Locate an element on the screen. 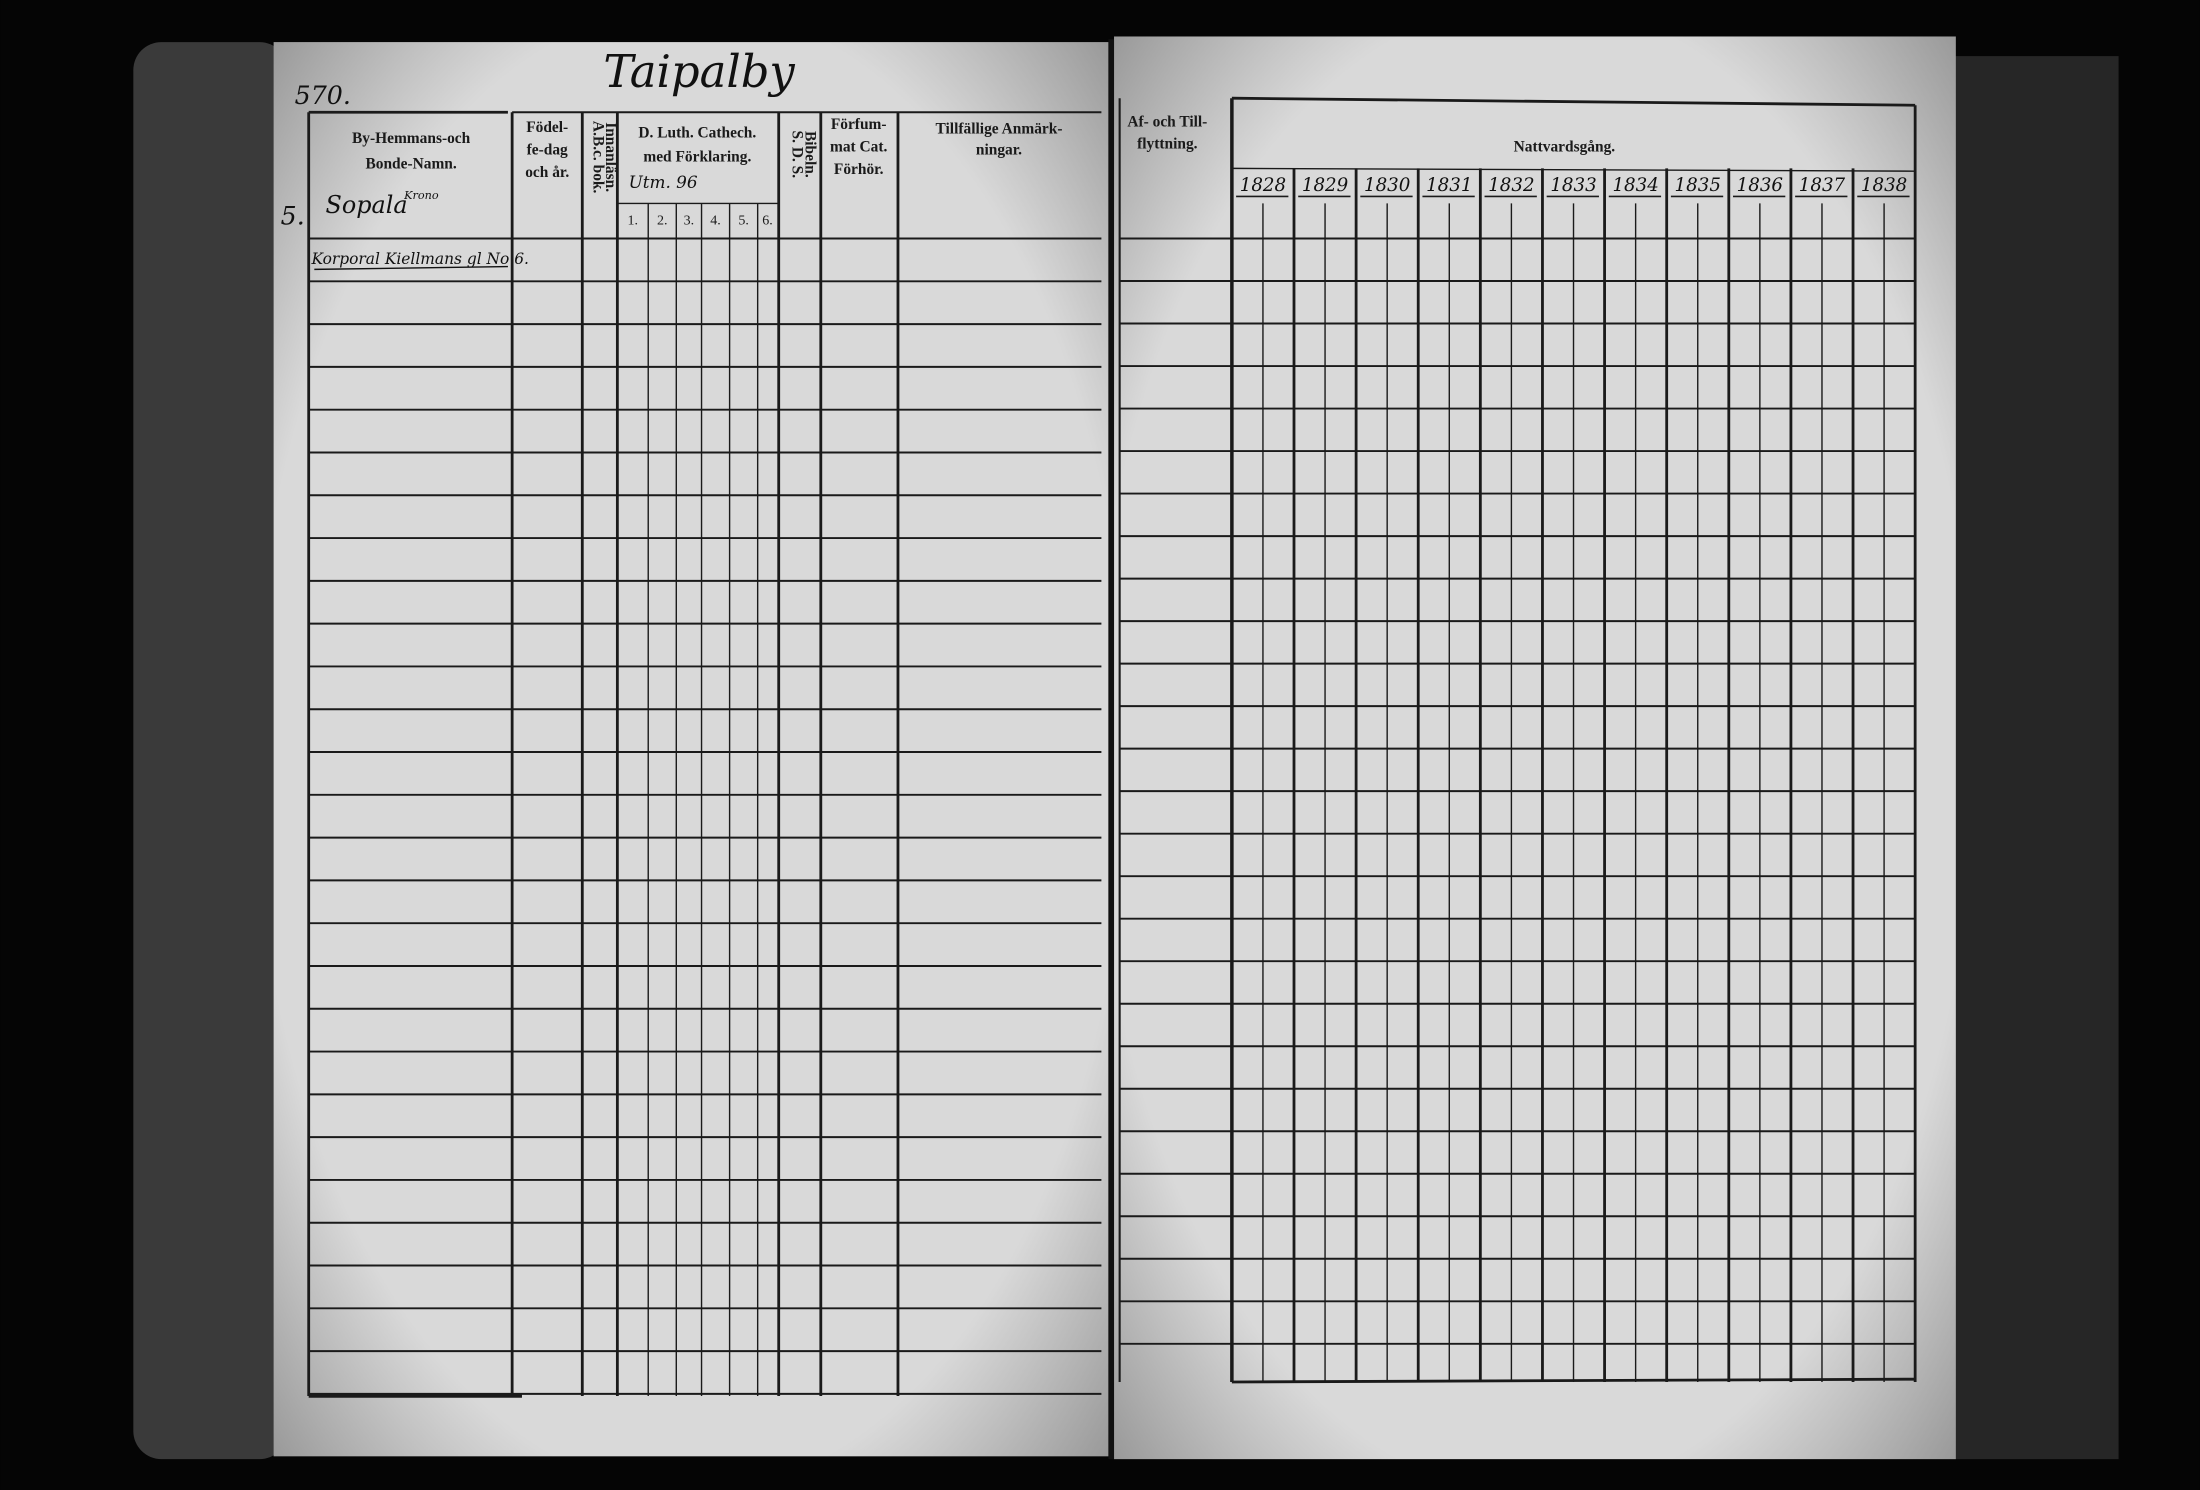 This screenshot has width=2200, height=1490. year: 1837 is located at coordinates (1822, 185).